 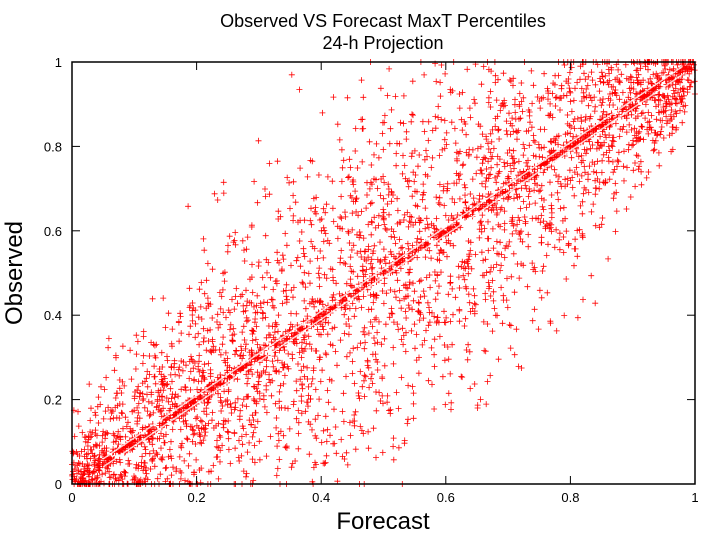 I want to click on y-tick-label: 1, so click(x=58, y=62).